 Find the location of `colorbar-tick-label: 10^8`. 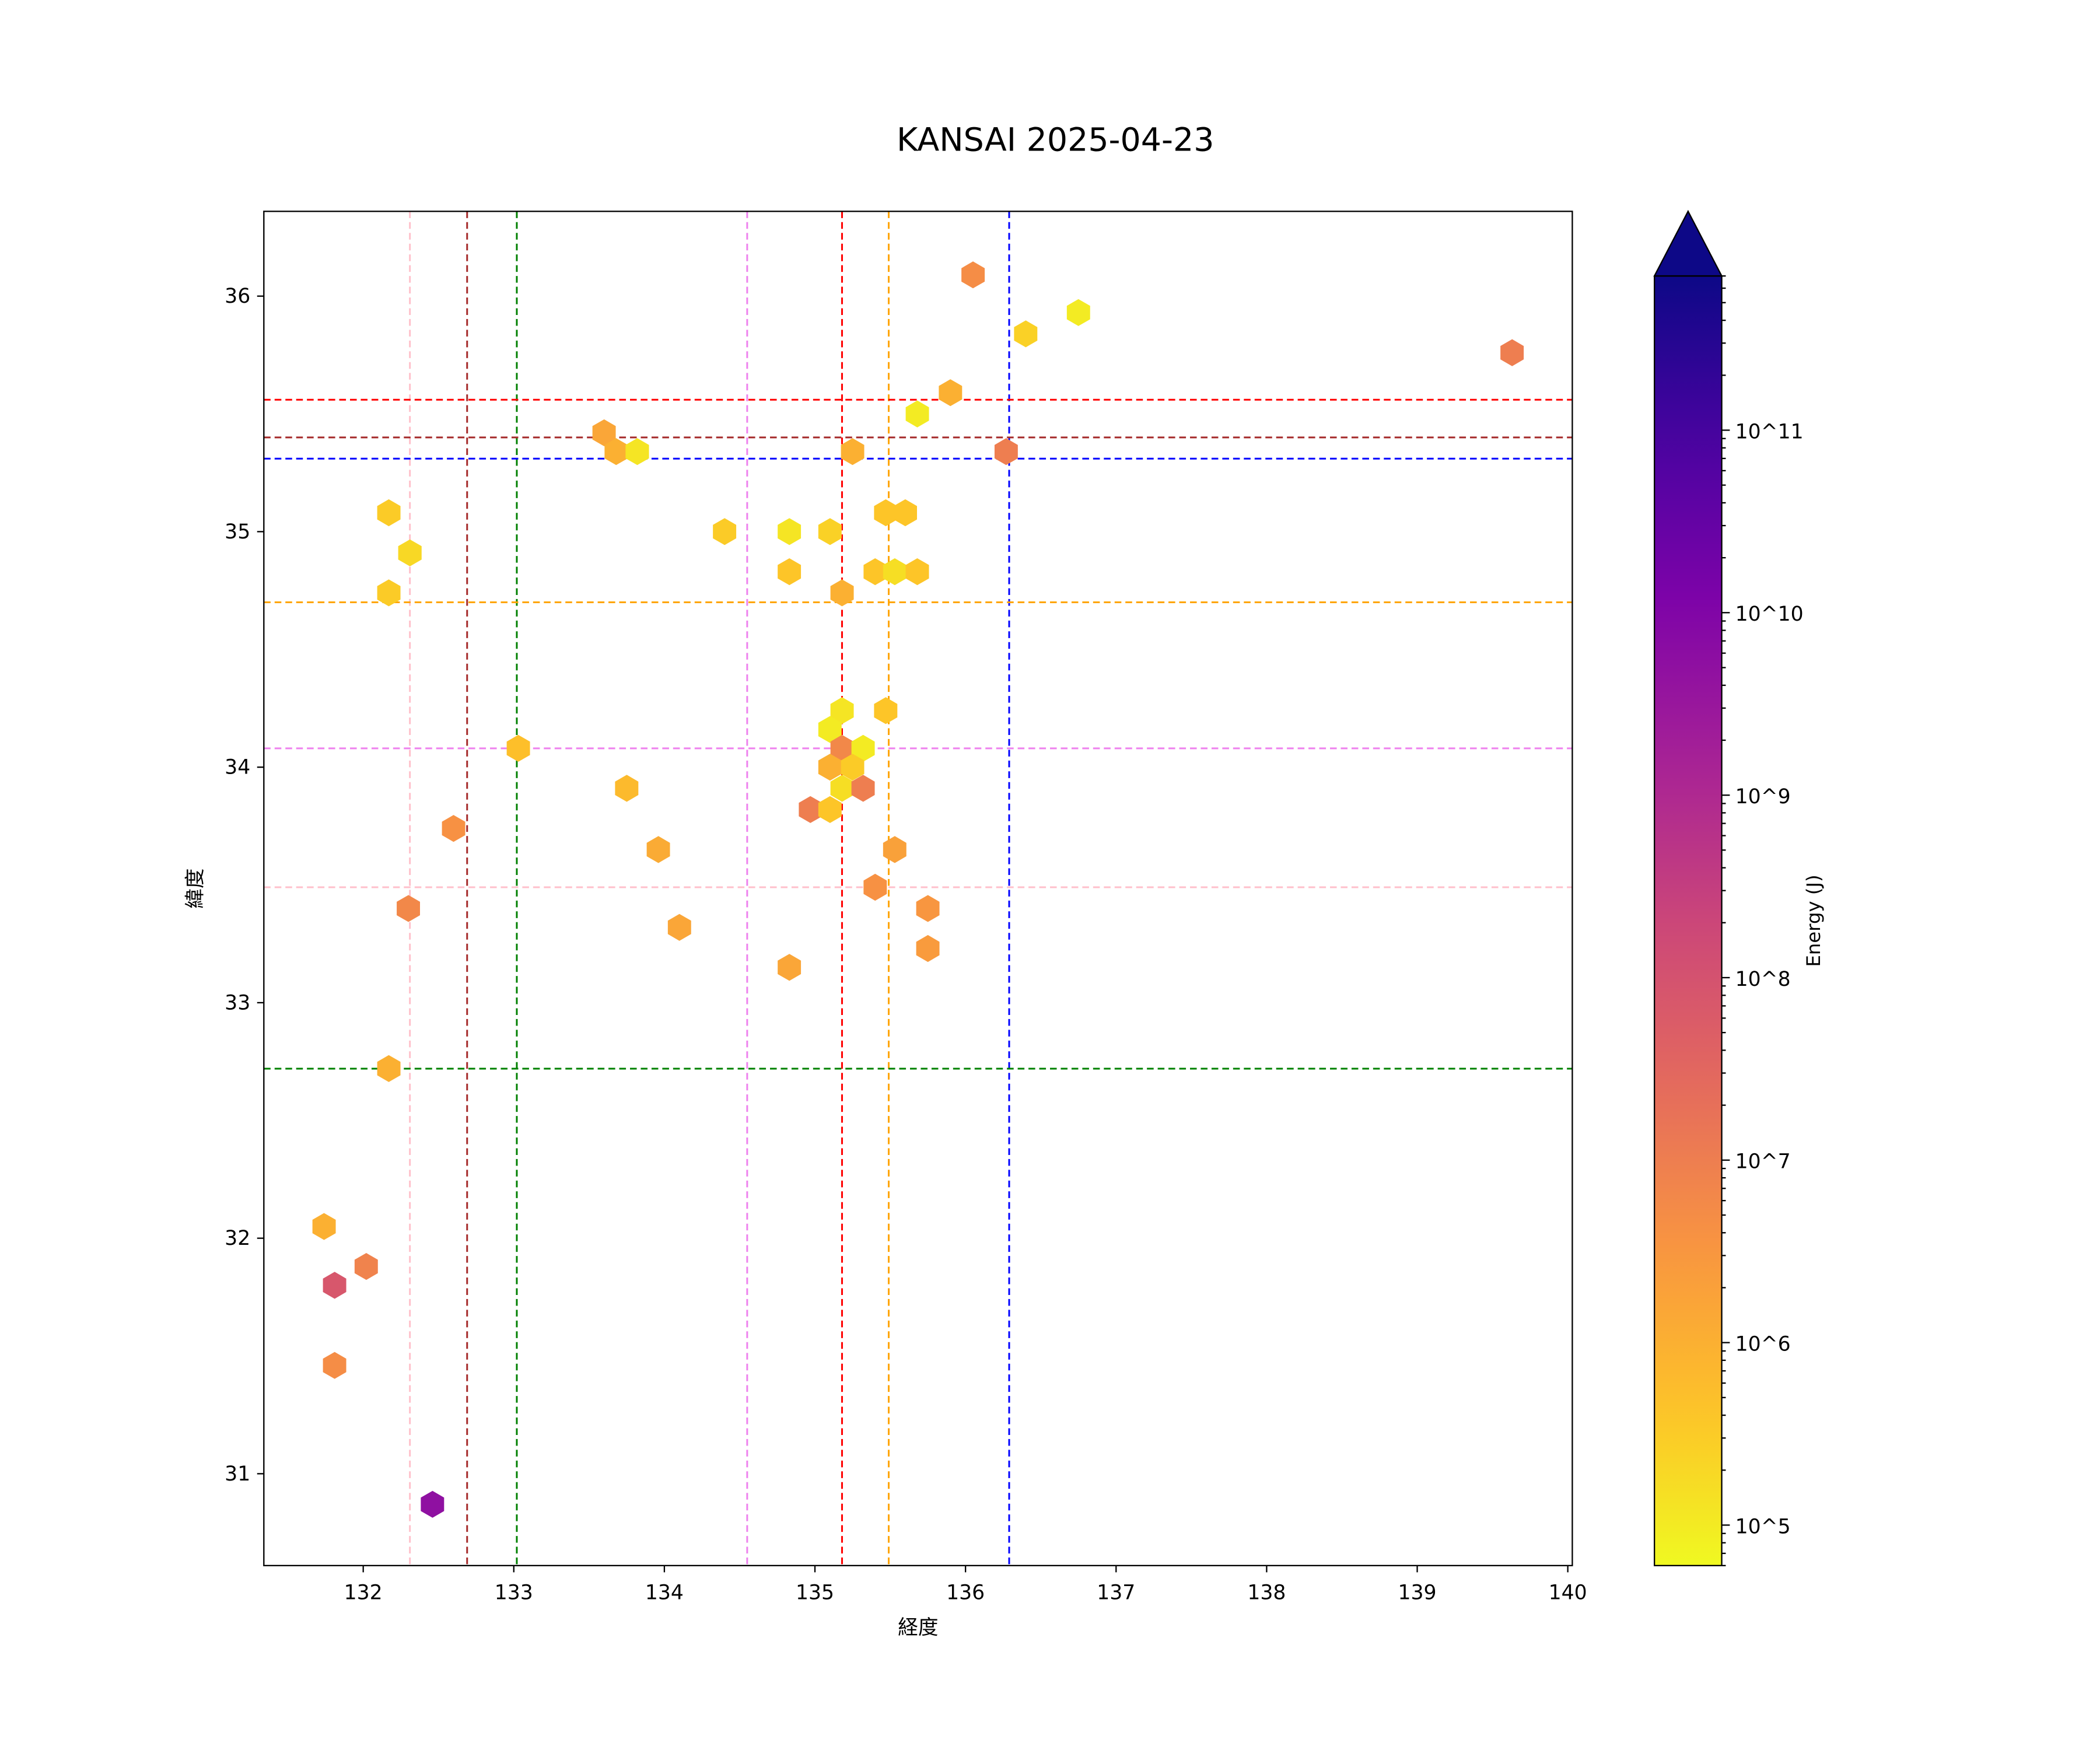

colorbar-tick-label: 10^8 is located at coordinates (1763, 979).